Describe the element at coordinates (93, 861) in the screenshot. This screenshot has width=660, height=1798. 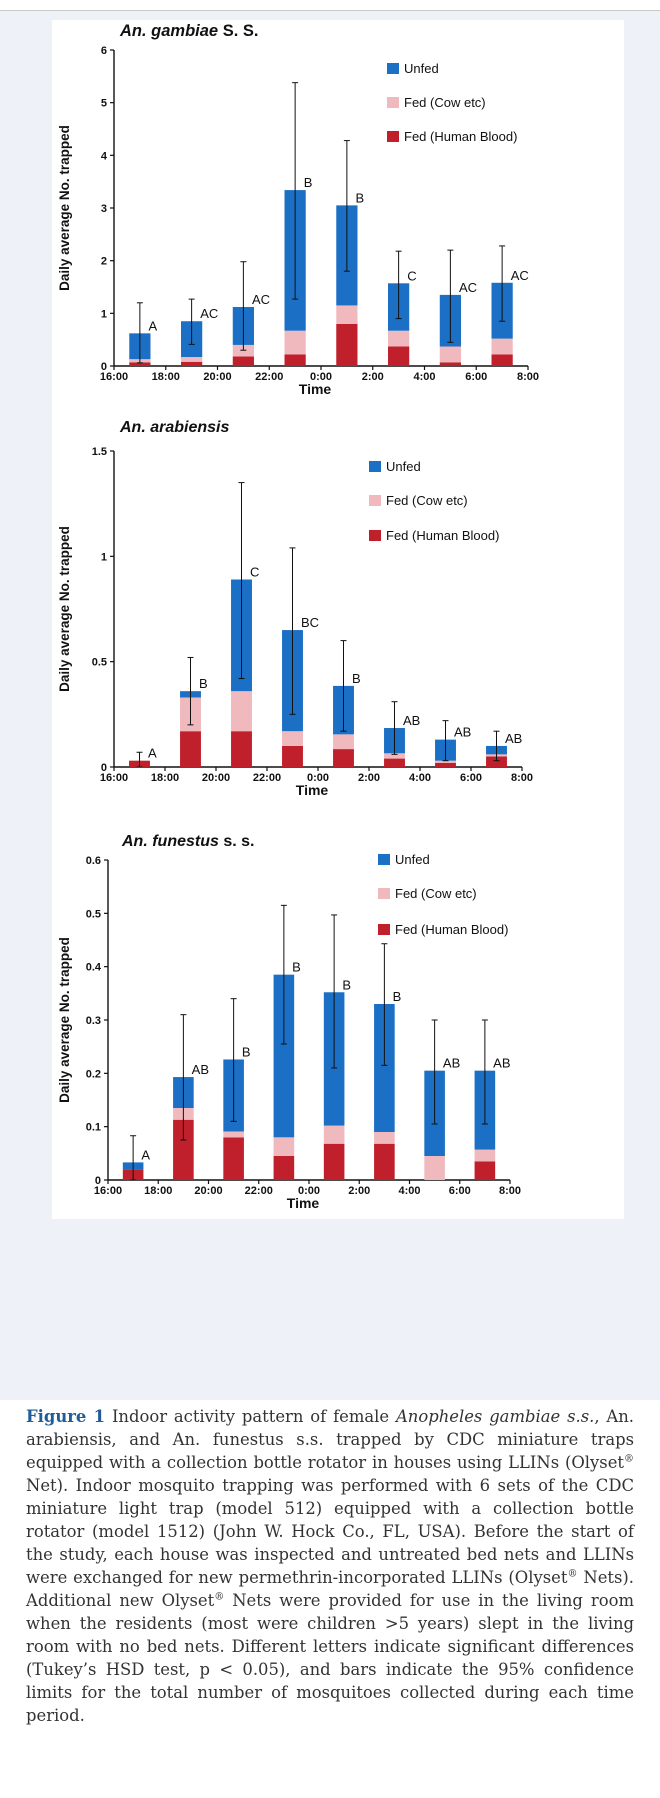
I see `y-tick-label: 0.6` at that location.